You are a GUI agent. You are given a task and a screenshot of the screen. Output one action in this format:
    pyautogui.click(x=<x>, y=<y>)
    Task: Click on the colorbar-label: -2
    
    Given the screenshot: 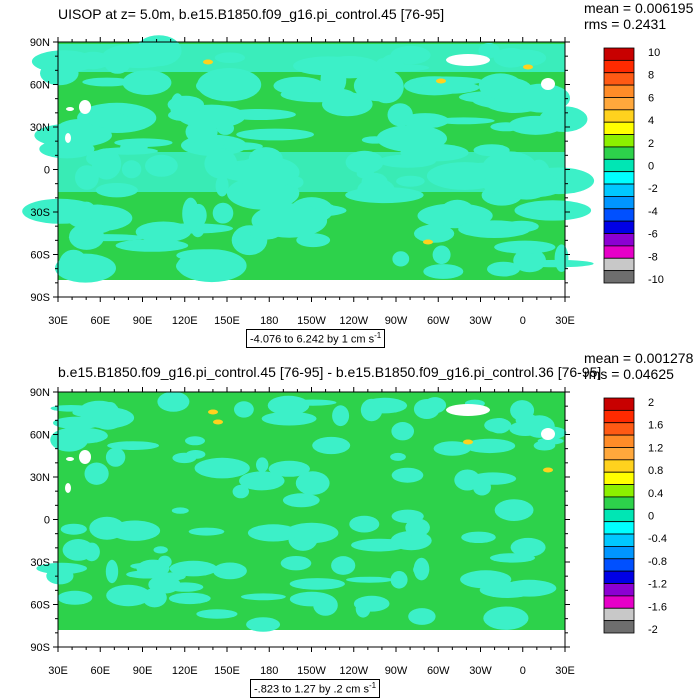 What is the action you would take?
    pyautogui.click(x=653, y=630)
    